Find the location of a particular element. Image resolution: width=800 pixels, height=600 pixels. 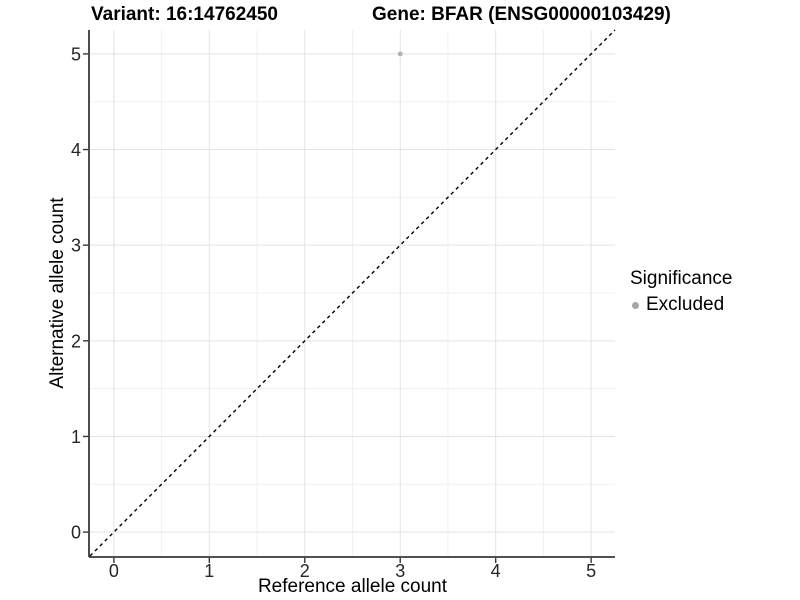

plot-title-gene: Gene: BFAR (ENSG00000103429) is located at coordinates (521, 14).